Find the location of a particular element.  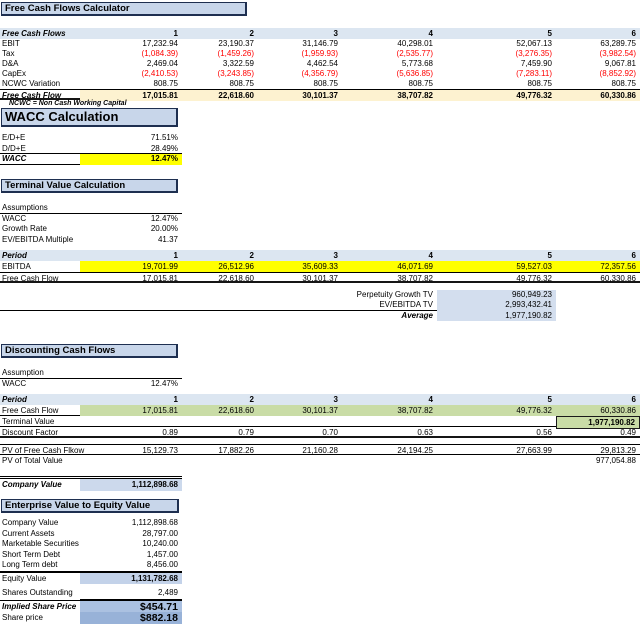

share-price-cell: $882.18 is located at coordinates (131, 618).